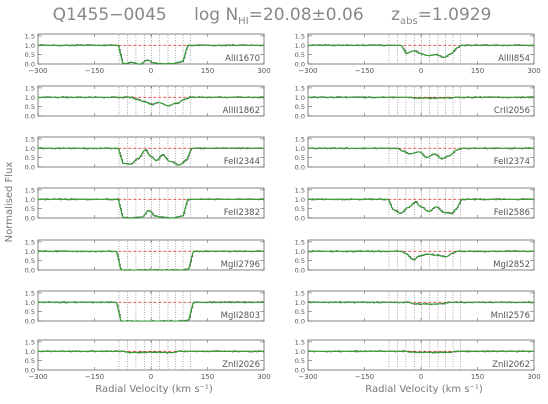 The height and width of the screenshot is (404, 548). I want to click on ion-label: FeII2586, so click(512, 213).